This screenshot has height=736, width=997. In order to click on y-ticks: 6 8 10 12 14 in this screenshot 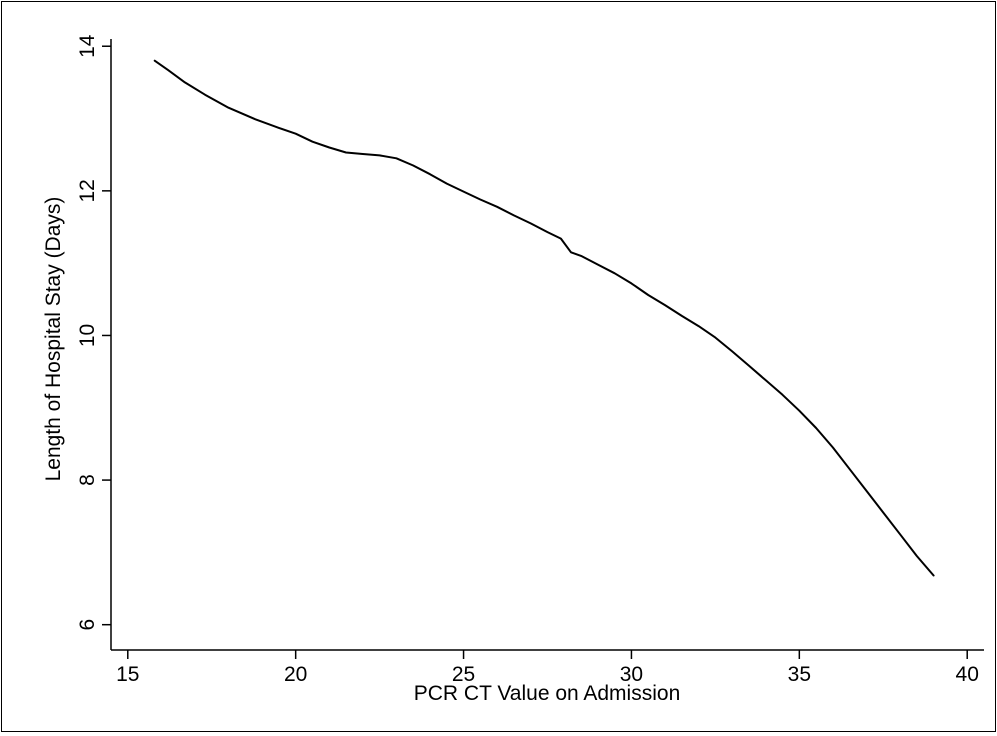, I will do `click(93, 332)`.